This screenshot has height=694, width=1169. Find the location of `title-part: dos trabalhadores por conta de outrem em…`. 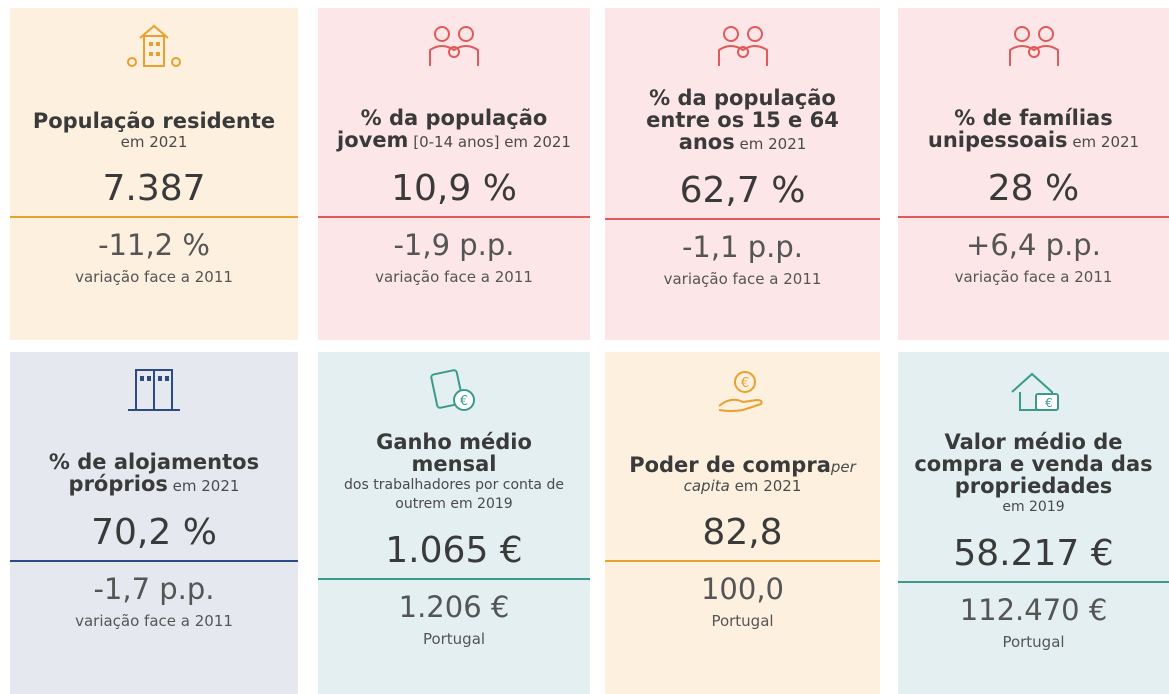

title-part: dos trabalhadores por conta de outrem em… is located at coordinates (454, 494).